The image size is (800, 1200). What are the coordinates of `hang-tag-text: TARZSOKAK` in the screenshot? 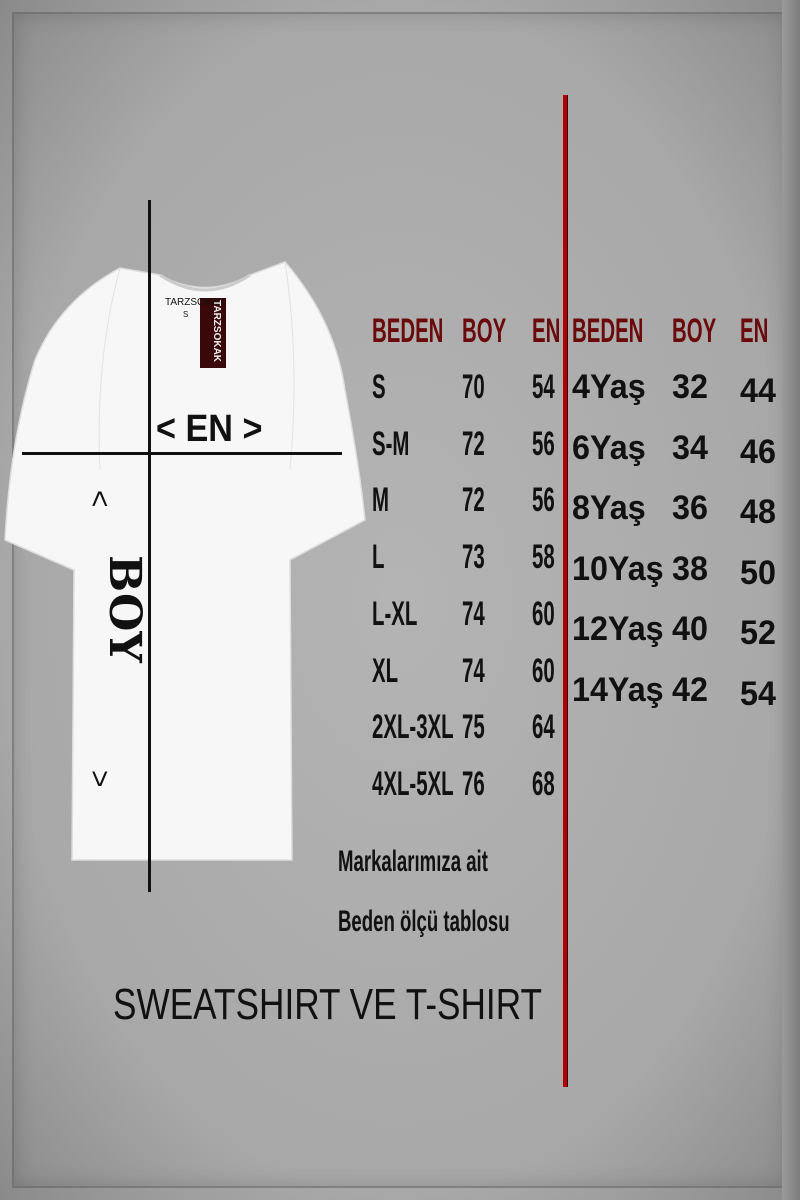 It's located at (216, 331).